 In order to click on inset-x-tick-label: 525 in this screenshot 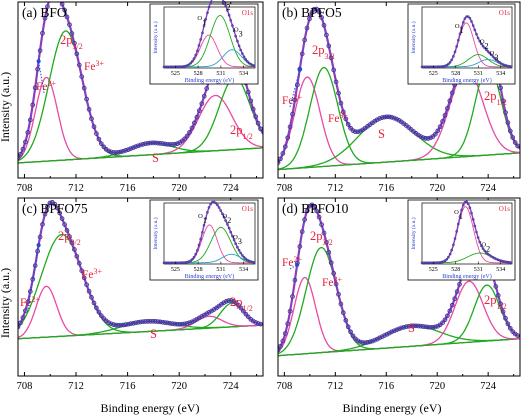, I will do `click(175, 74)`.